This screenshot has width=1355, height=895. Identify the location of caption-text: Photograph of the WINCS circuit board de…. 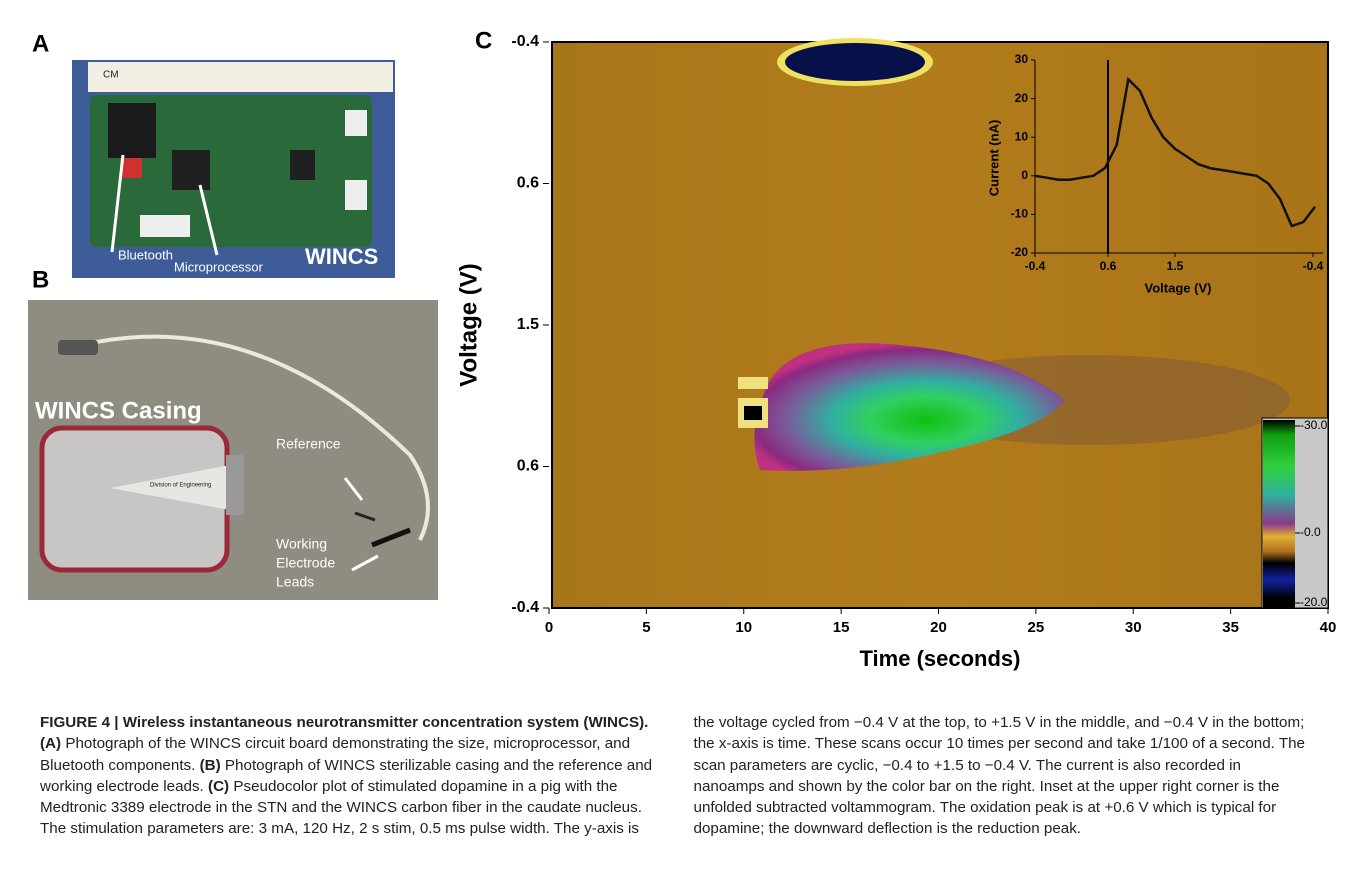
(335, 754).